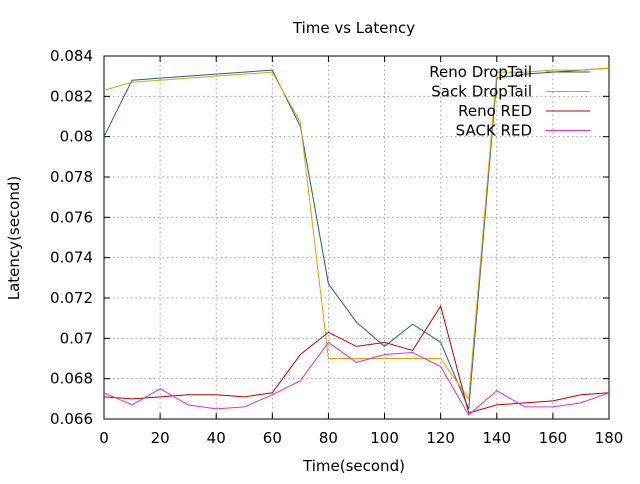 The image size is (640, 484). What do you see at coordinates (71, 419) in the screenshot?
I see `y-tick-label: 0.066` at bounding box center [71, 419].